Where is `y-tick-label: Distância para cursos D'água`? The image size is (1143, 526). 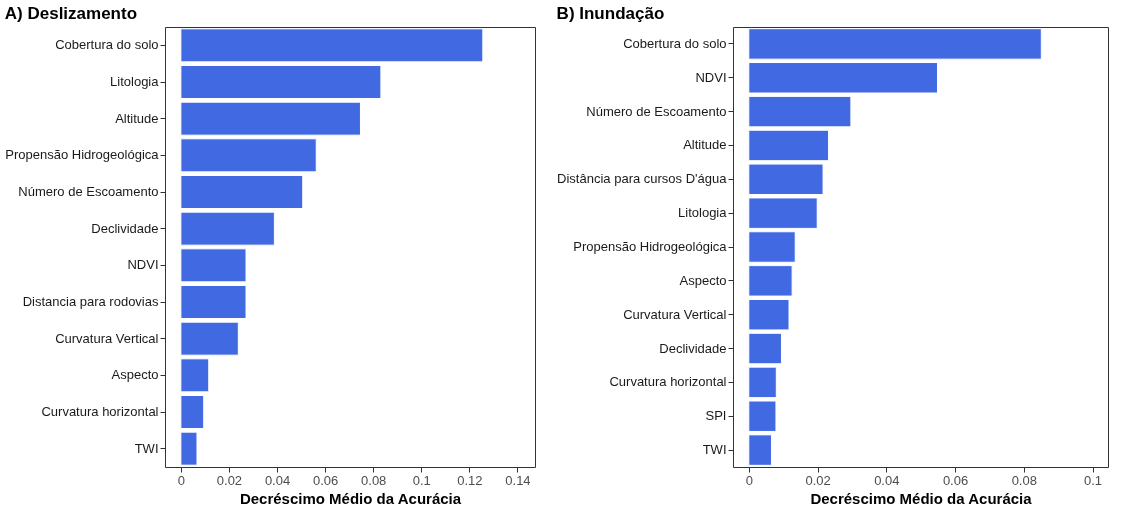 y-tick-label: Distância para cursos D'água is located at coordinates (642, 179).